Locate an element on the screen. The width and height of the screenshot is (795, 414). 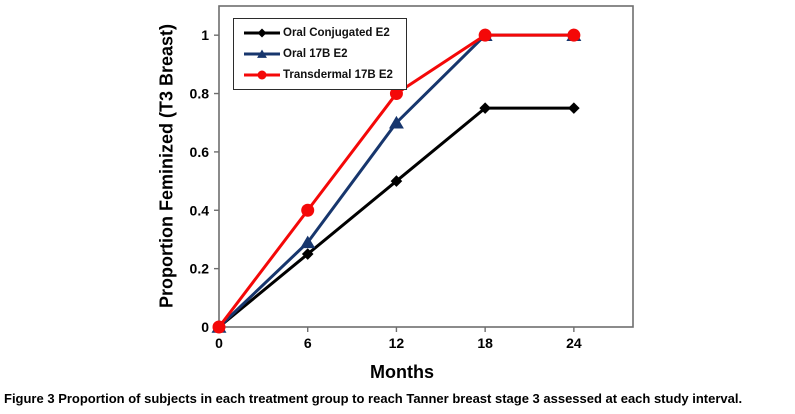
legend-label: Transdermal 17B E2 is located at coordinates (338, 75).